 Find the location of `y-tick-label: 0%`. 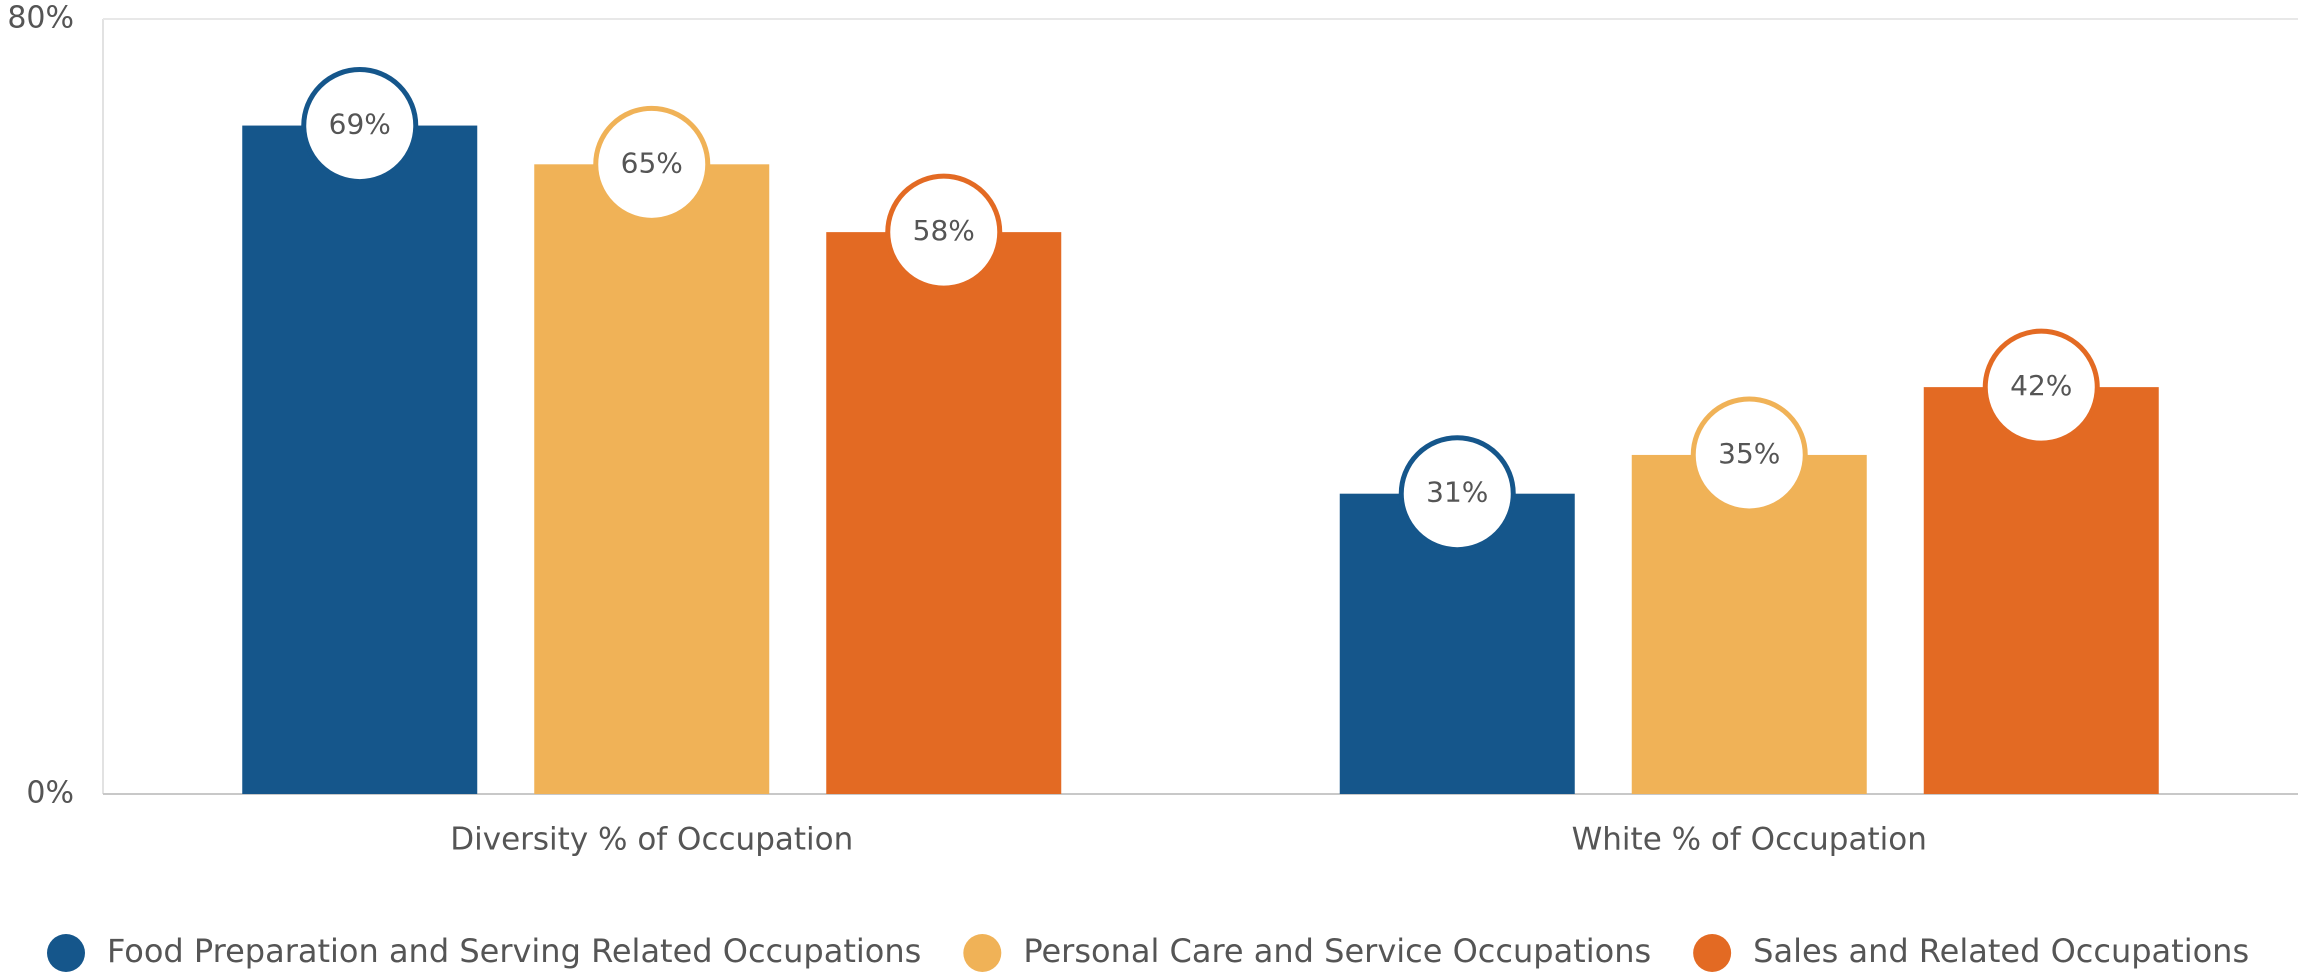

y-tick-label: 0% is located at coordinates (50, 793).